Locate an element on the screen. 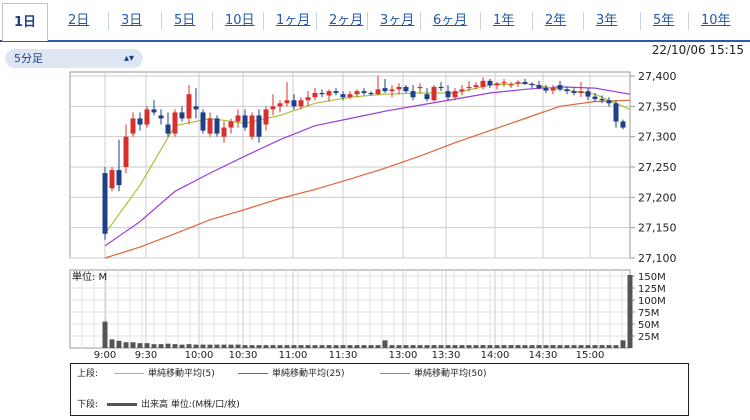 The width and height of the screenshot is (750, 420). legend-lower-label: 下段: is located at coordinates (88, 405).